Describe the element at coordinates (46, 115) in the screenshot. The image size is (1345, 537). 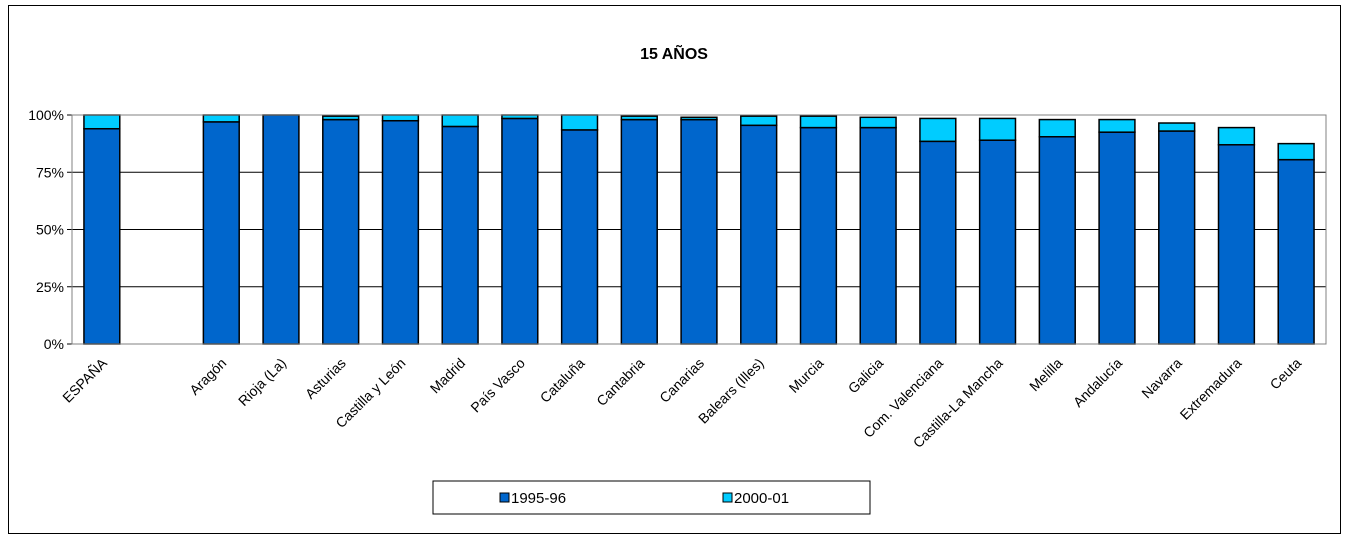
I see `y-tick-label: 100%` at that location.